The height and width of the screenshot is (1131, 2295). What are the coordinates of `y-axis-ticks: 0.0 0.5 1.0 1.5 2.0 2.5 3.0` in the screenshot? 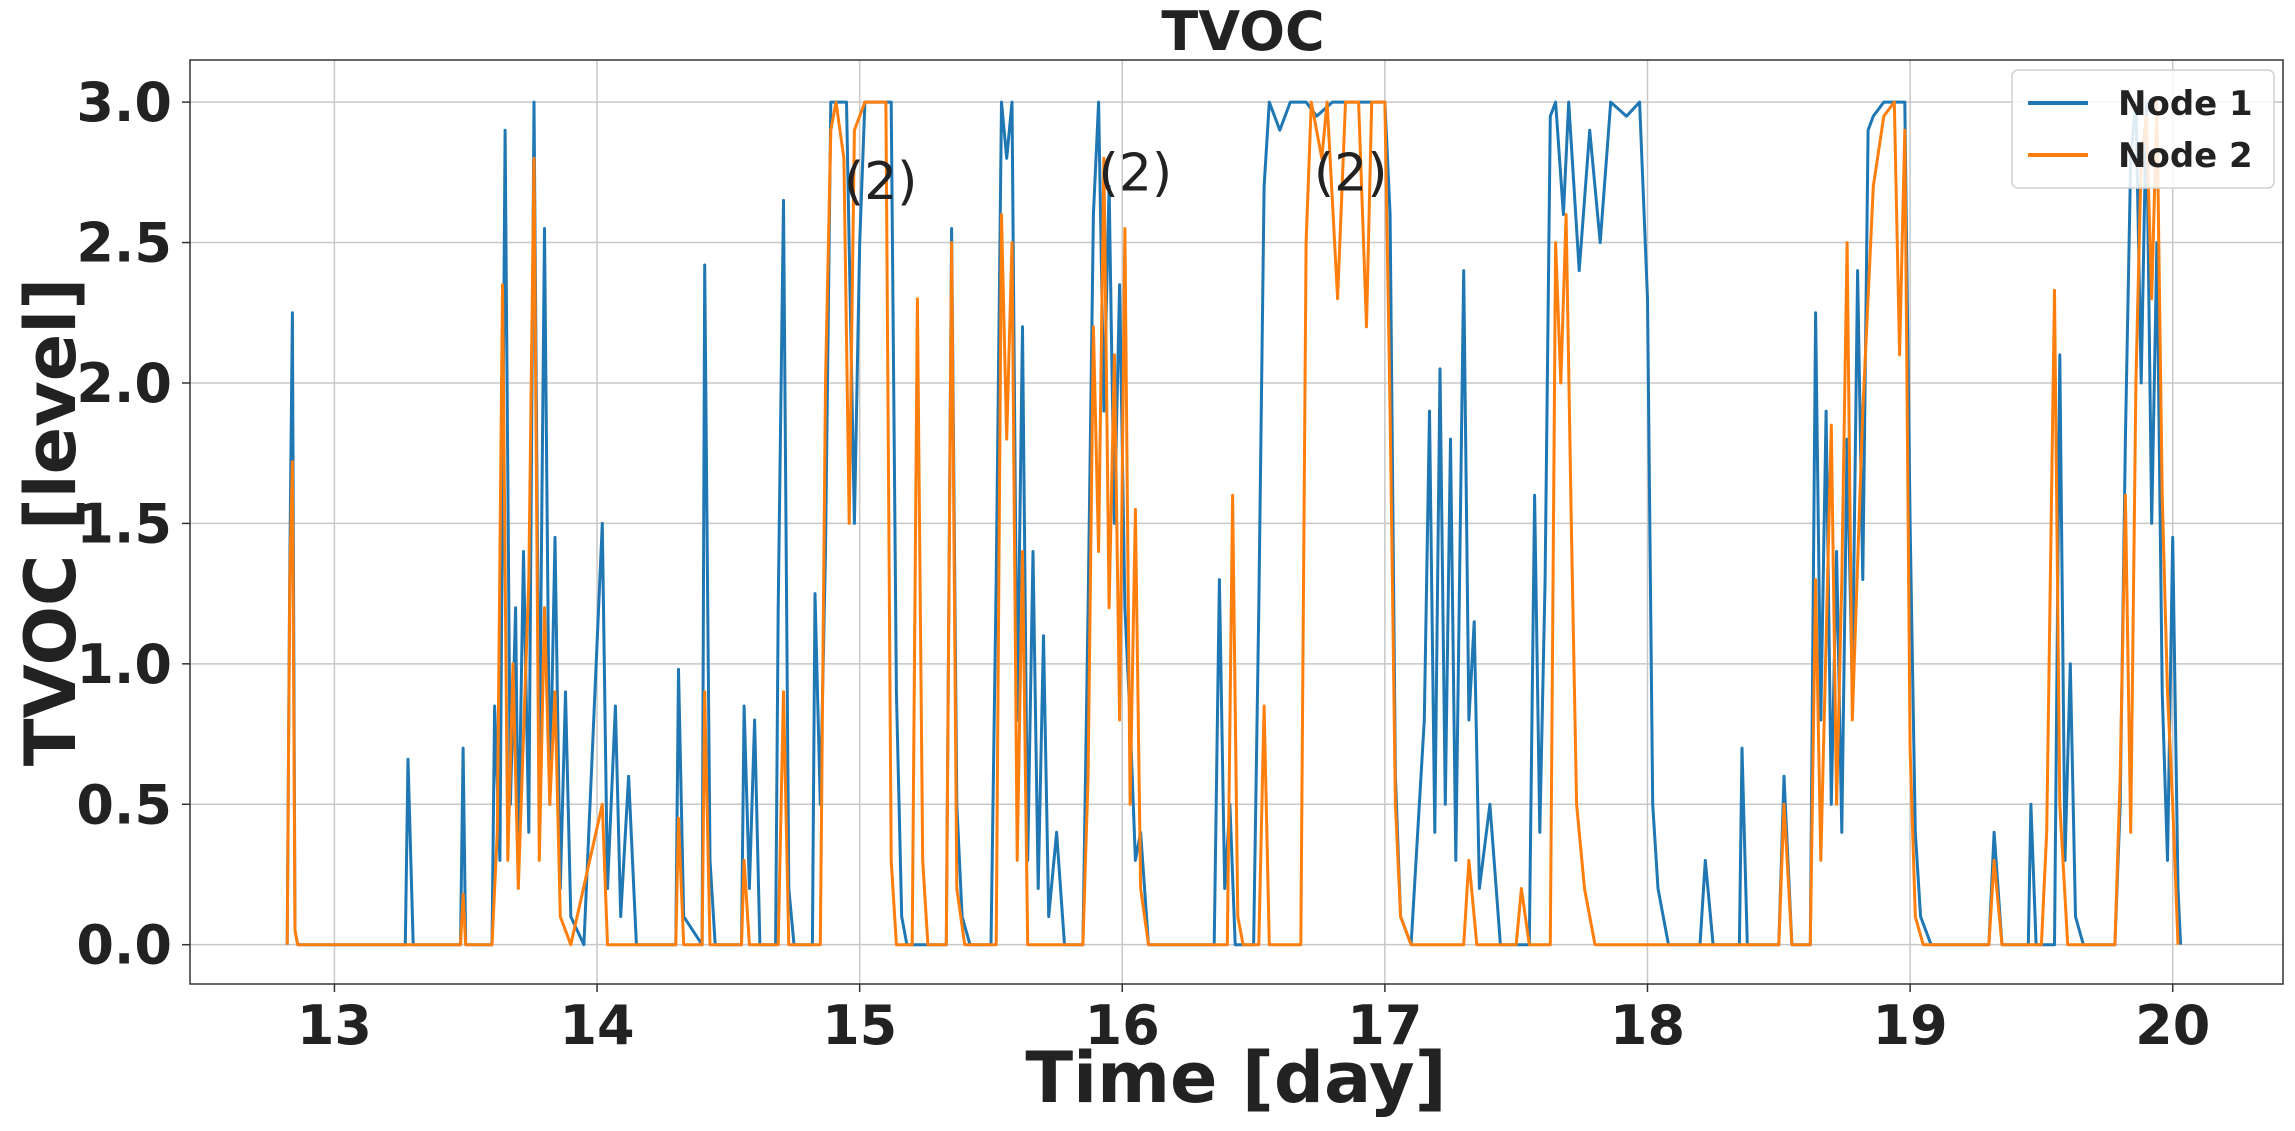 It's located at (133, 524).